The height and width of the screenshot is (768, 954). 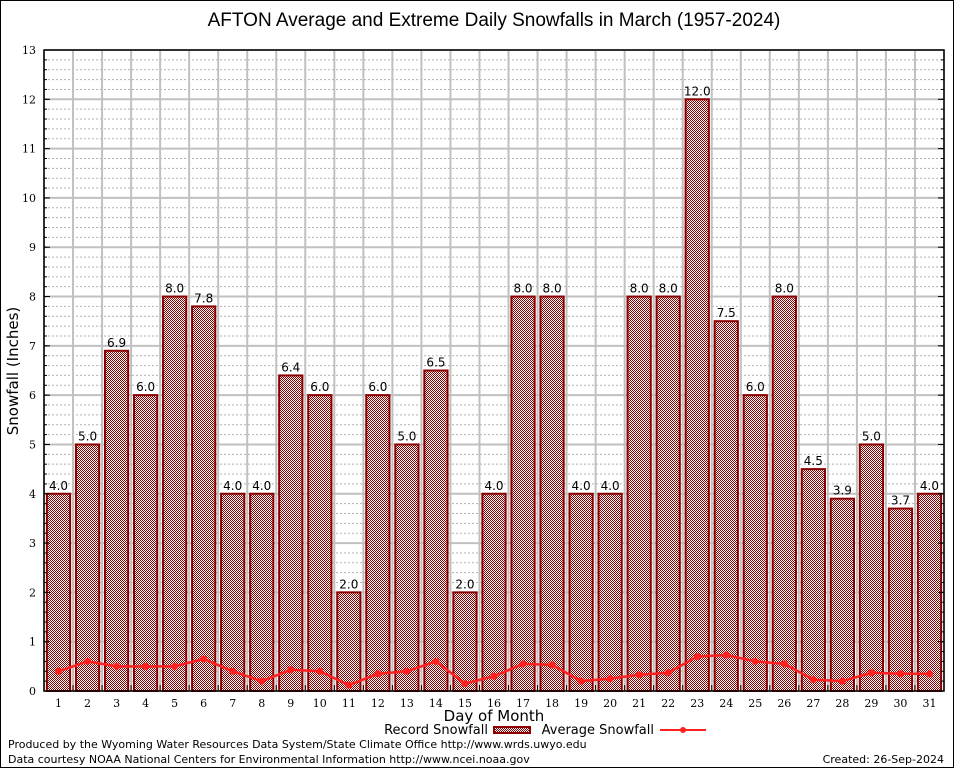 What do you see at coordinates (29, 50) in the screenshot?
I see `y-tick-label: 13` at bounding box center [29, 50].